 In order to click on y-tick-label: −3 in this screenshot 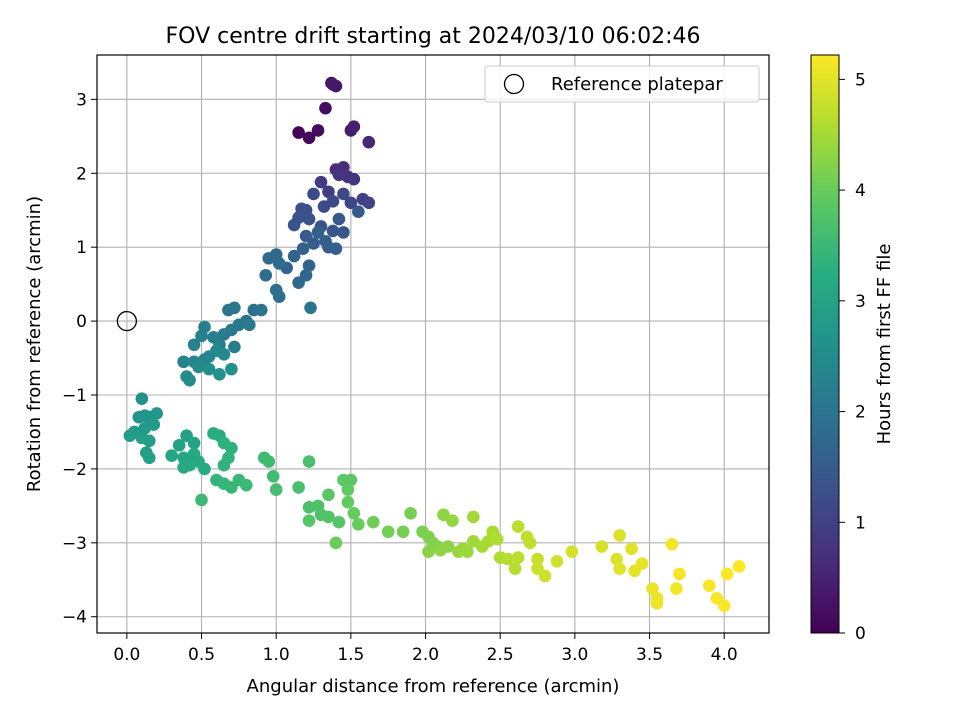, I will do `click(74, 544)`.